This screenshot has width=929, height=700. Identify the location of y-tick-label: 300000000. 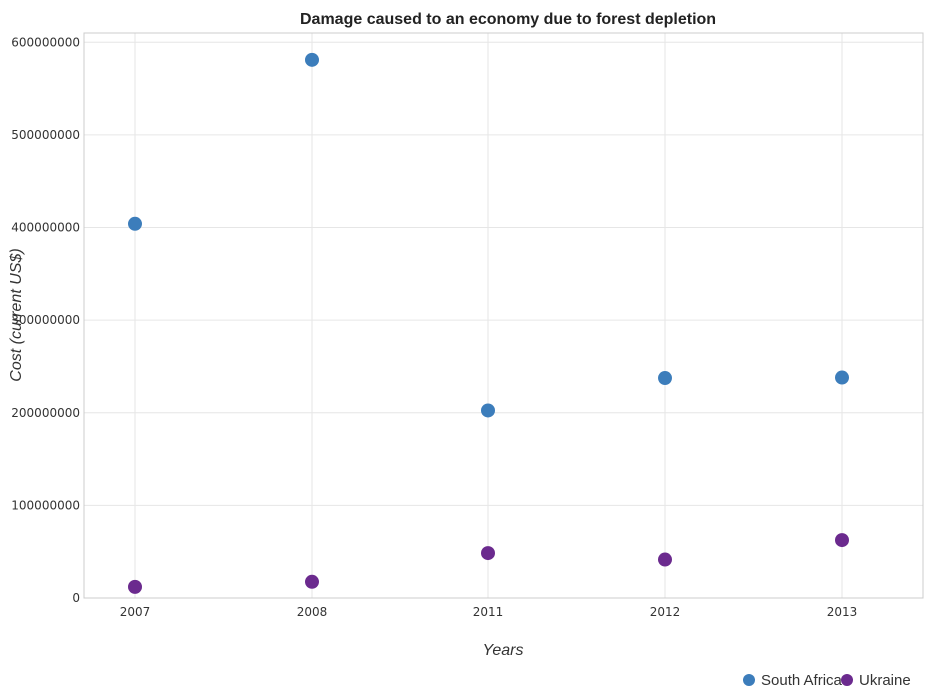
(45, 320).